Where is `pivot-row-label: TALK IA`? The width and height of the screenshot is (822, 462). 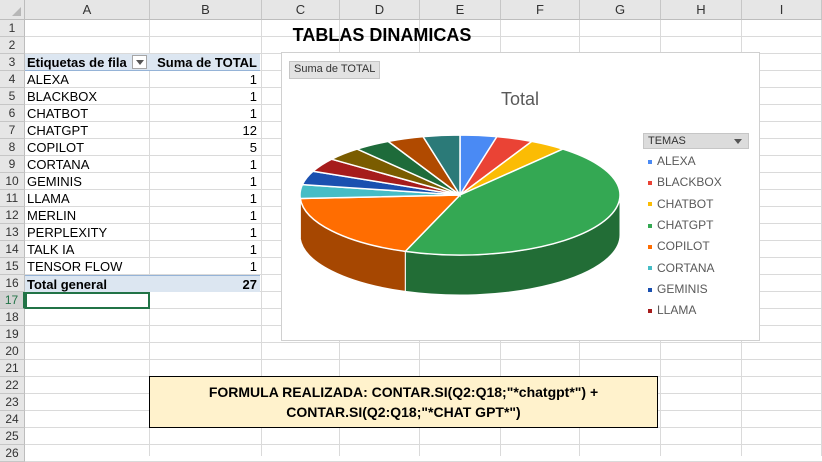
pivot-row-label: TALK IA is located at coordinates (87, 249).